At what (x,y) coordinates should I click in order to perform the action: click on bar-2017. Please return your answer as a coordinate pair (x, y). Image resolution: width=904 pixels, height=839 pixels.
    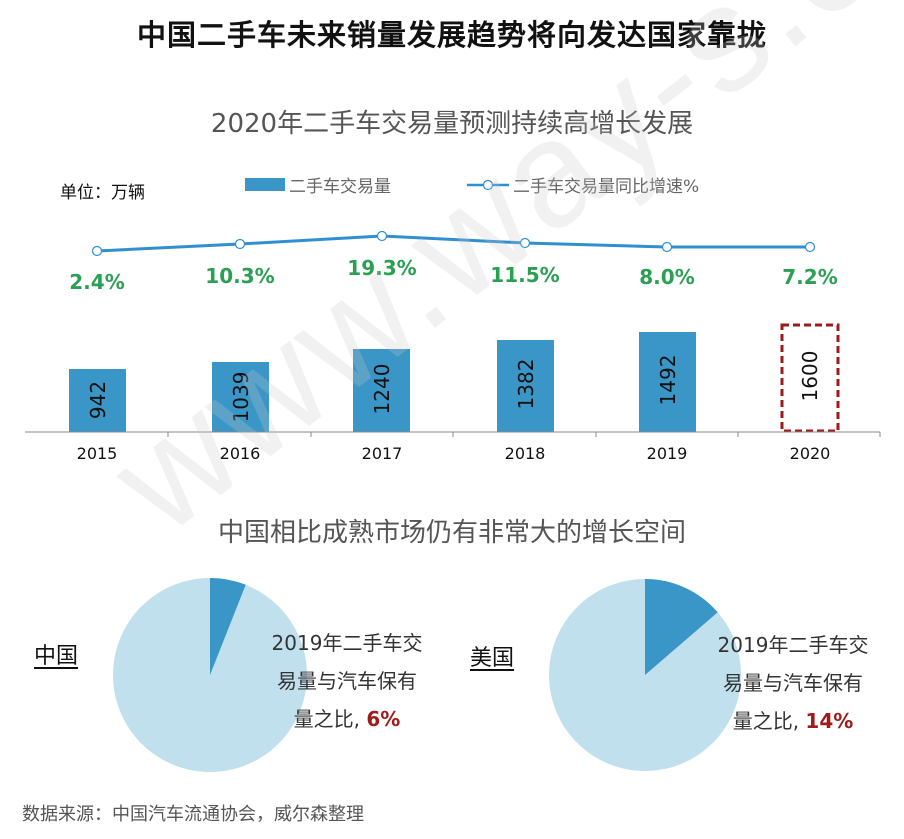
    Looking at the image, I should click on (381, 390).